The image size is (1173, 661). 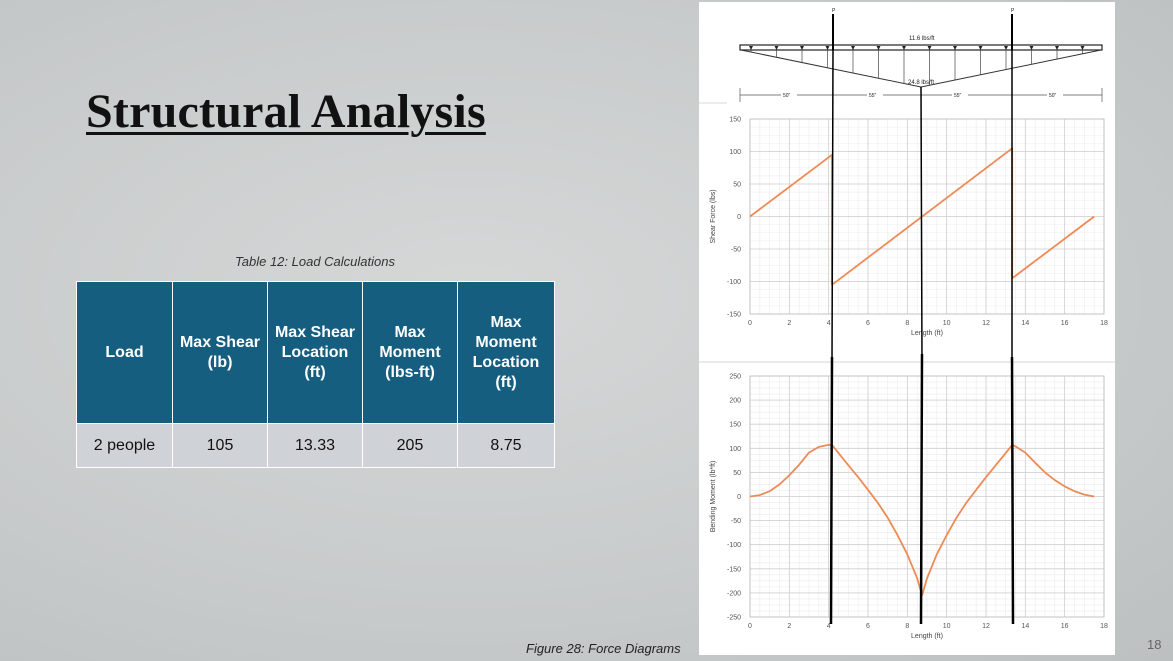 I want to click on guide-line-right-lower, so click(x=1012, y=490).